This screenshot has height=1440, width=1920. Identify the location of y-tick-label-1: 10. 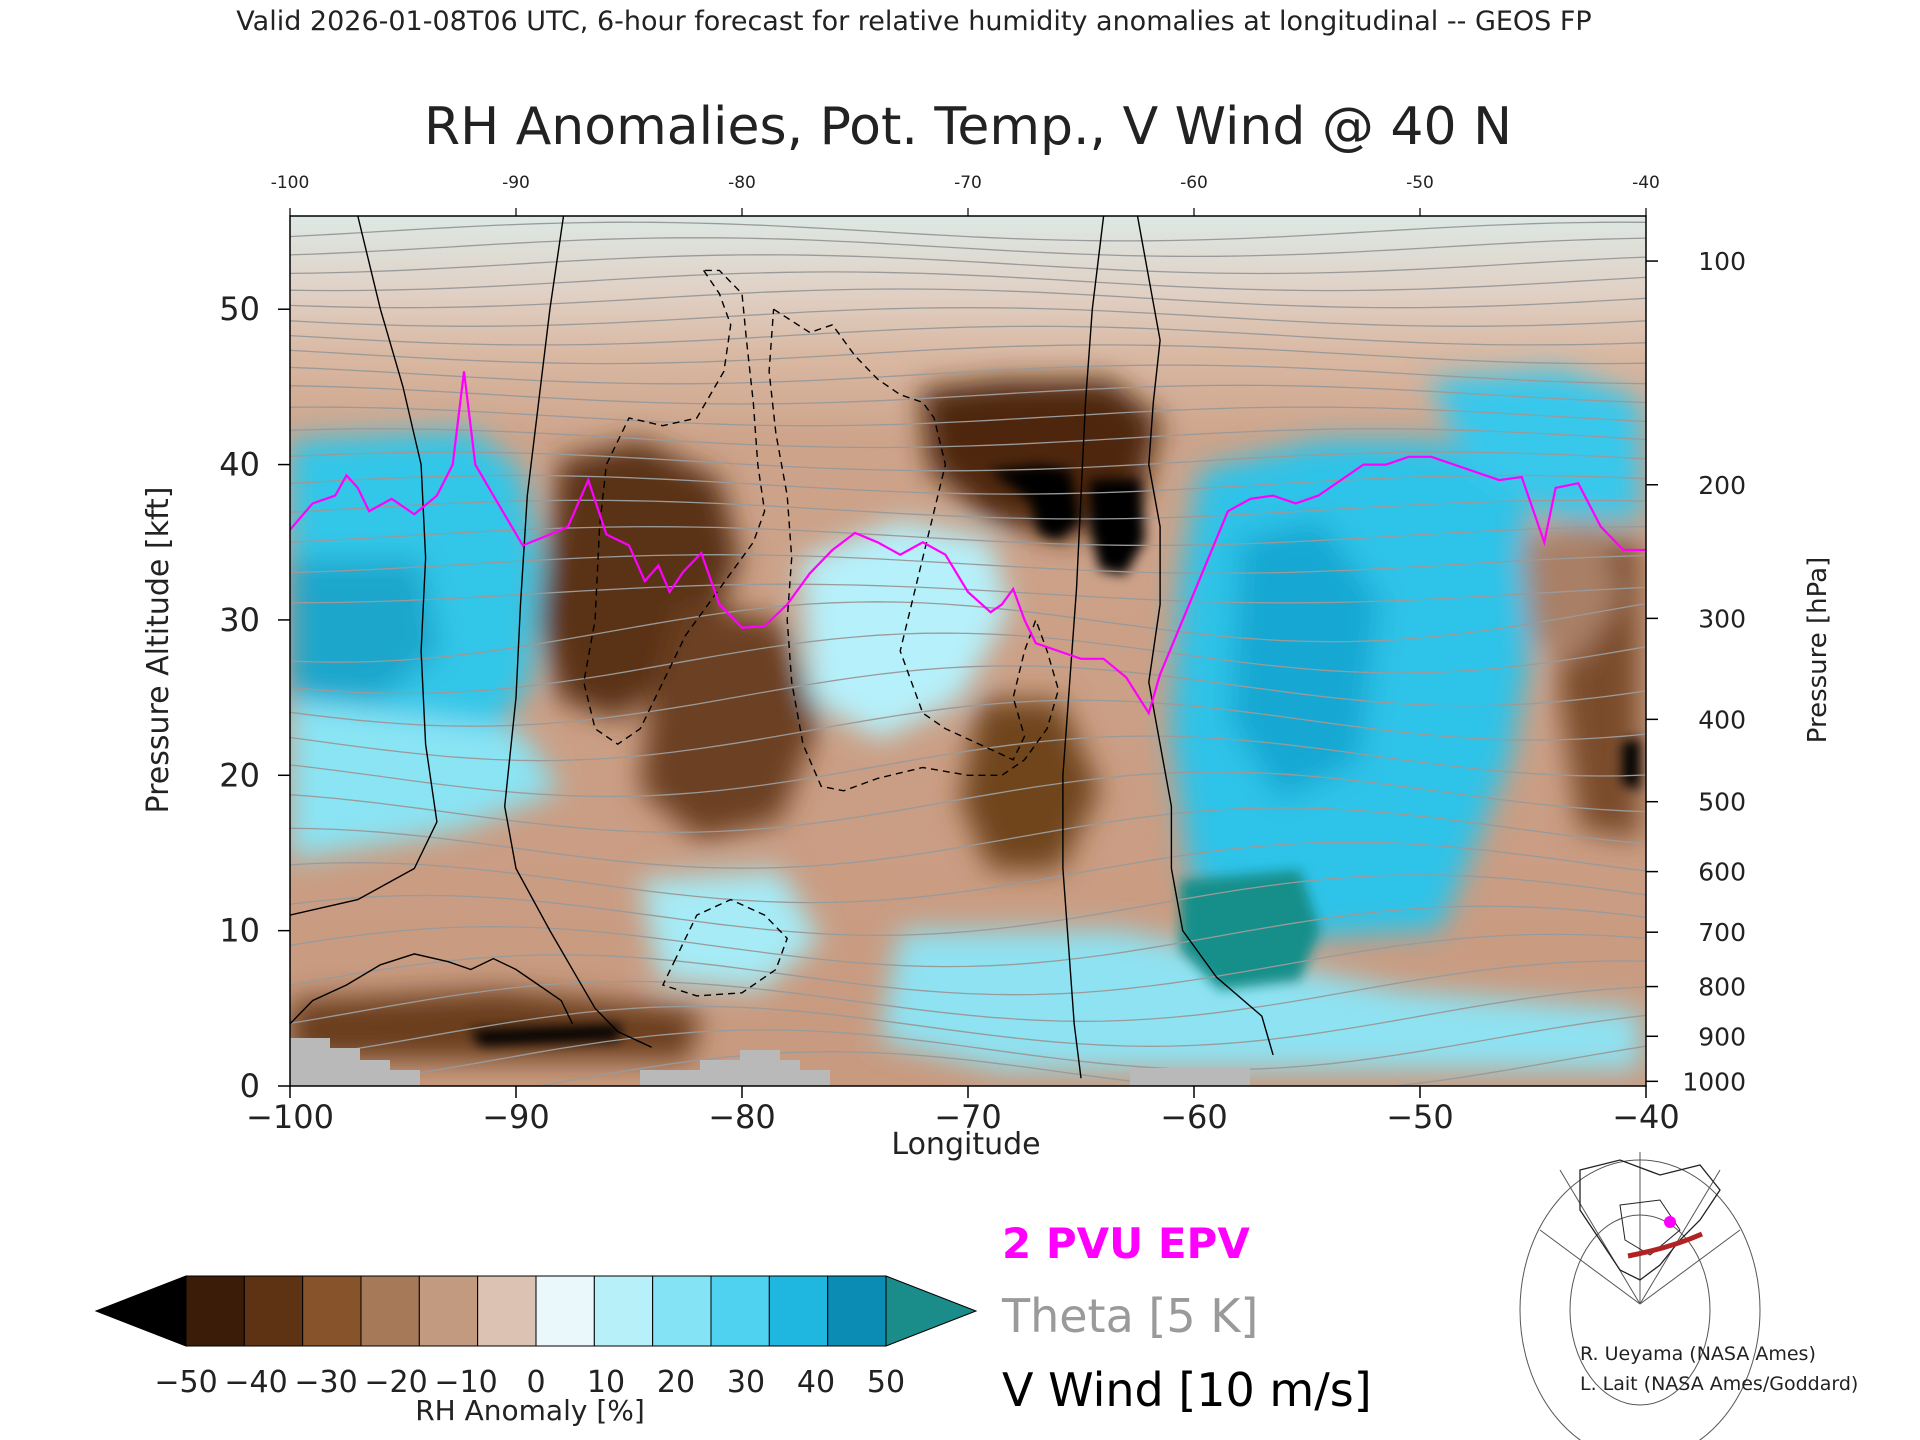
(239, 931).